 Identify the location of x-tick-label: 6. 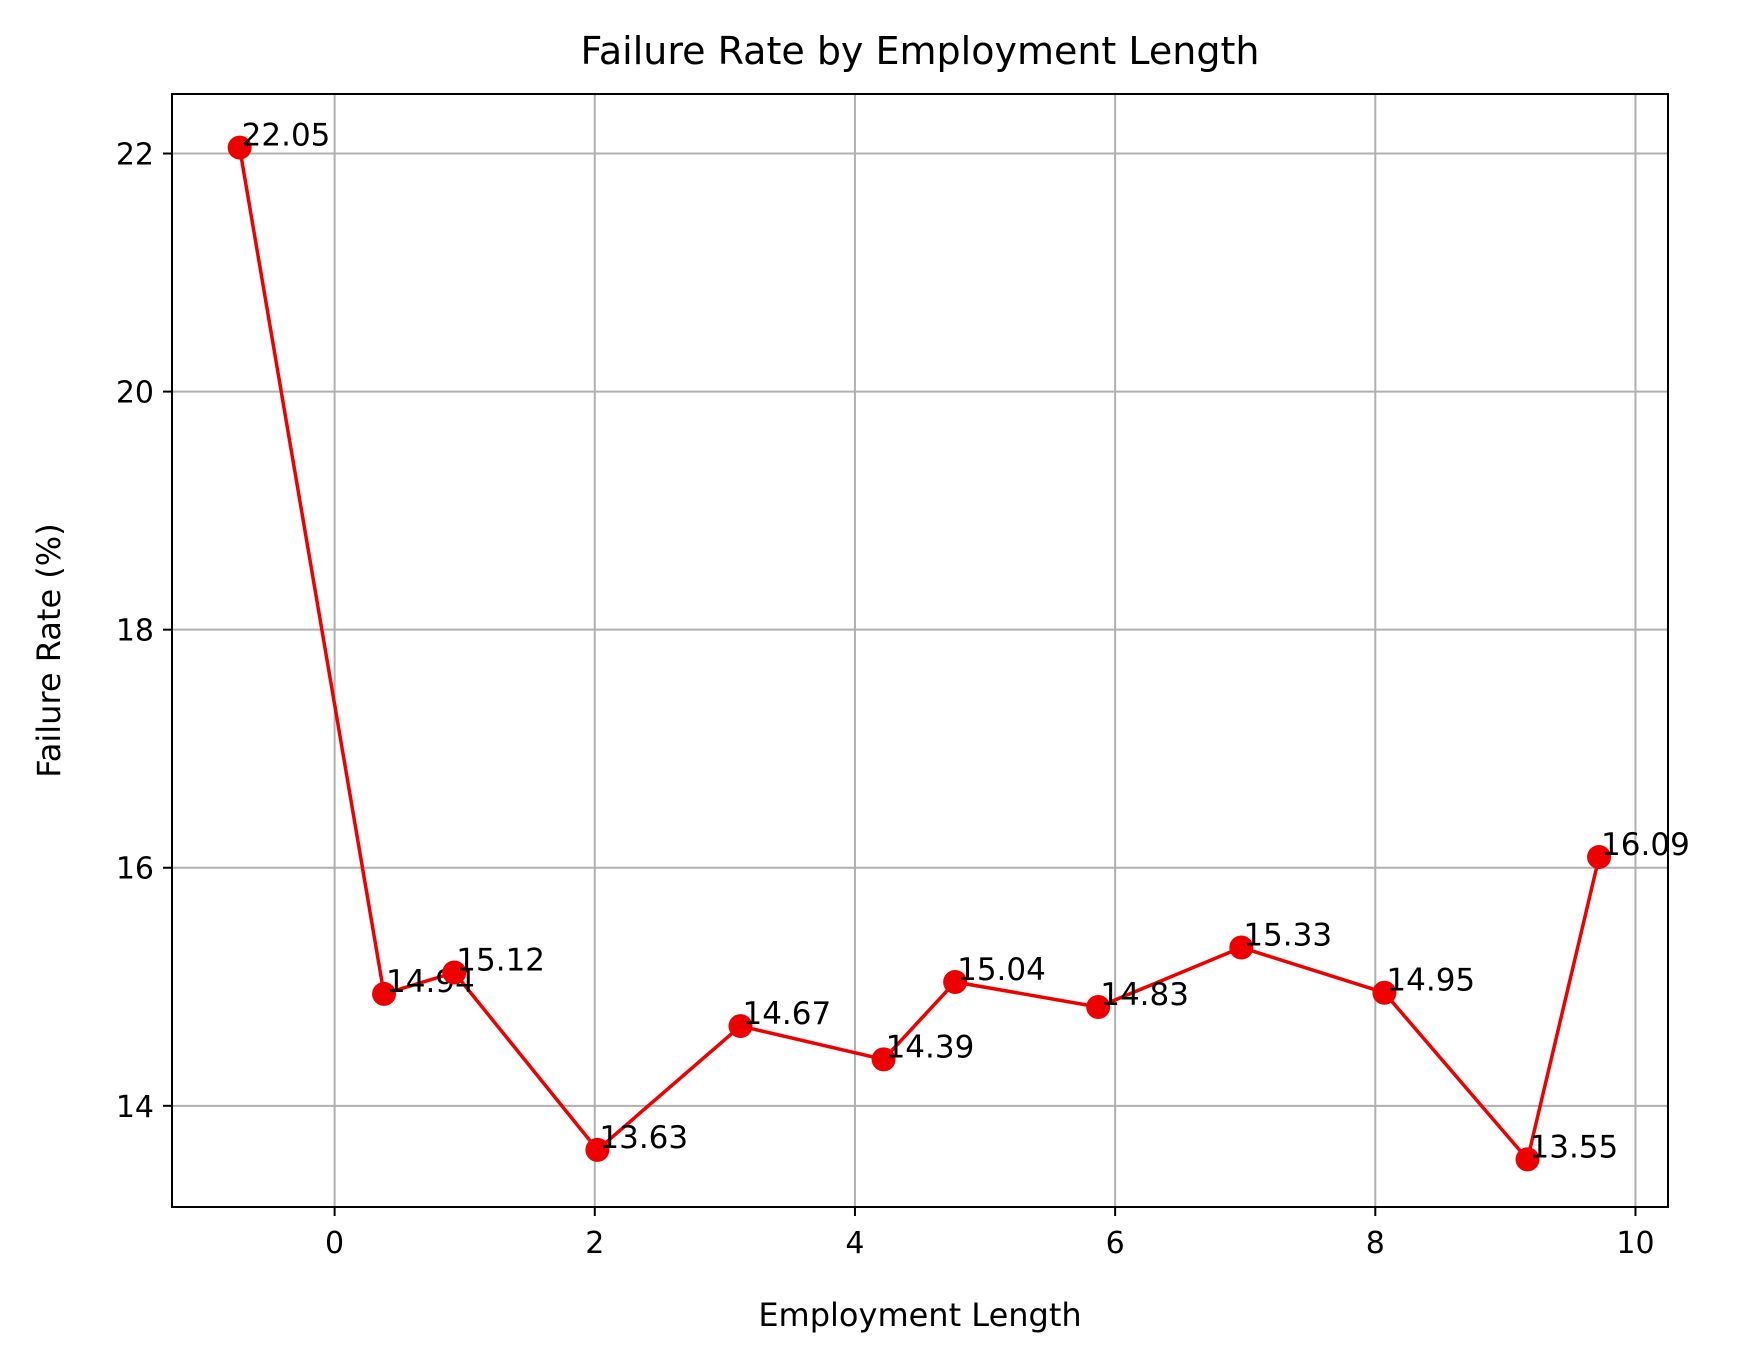
(1115, 1243).